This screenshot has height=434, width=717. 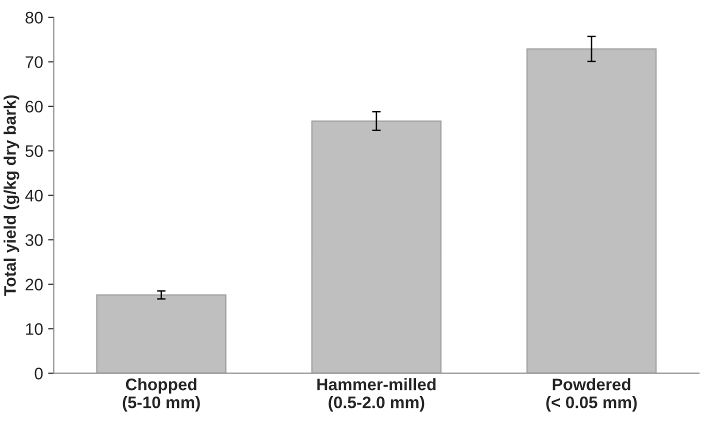 What do you see at coordinates (161, 395) in the screenshot?
I see `x-tick-label: Chopped (5-10 mm)` at bounding box center [161, 395].